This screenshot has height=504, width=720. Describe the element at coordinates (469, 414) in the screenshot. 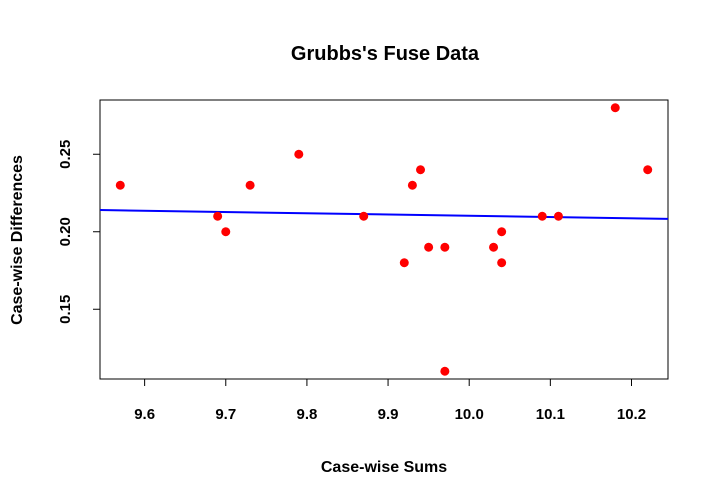

I see `x-tick-label: 10.0` at that location.